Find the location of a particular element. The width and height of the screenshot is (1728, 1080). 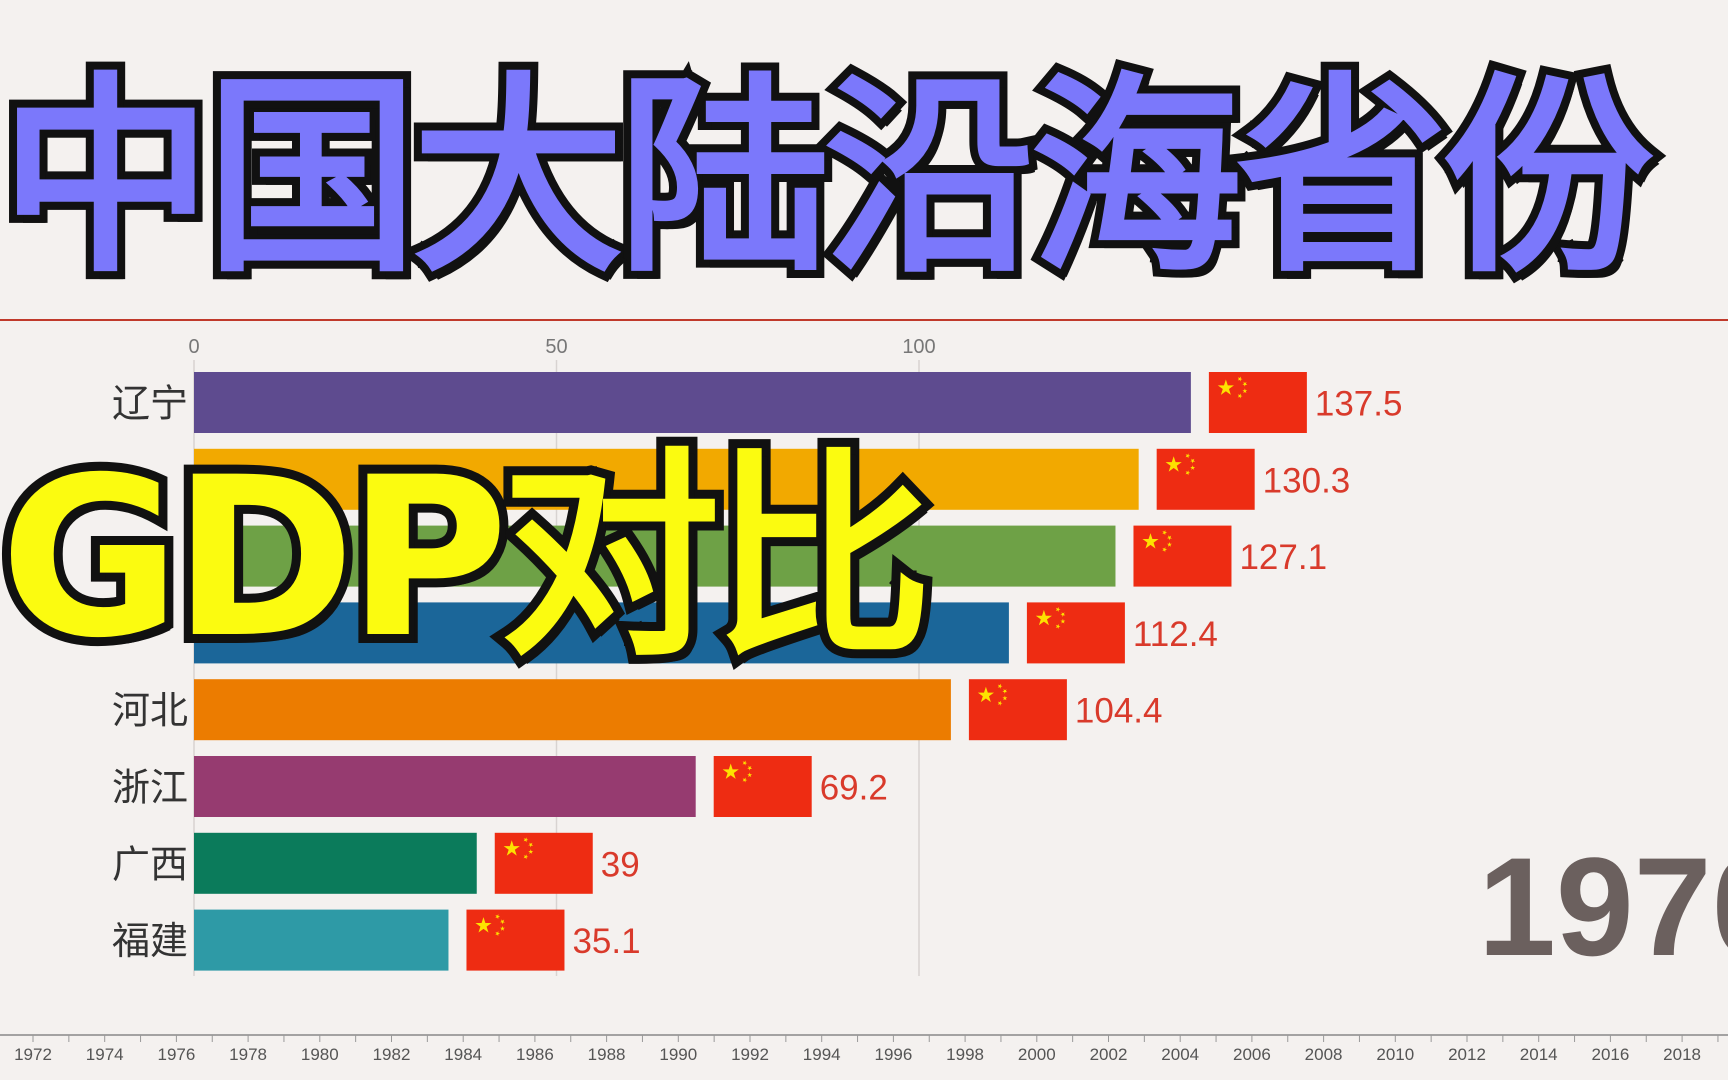

timeline-year-label: 1972 is located at coordinates (33, 1054).